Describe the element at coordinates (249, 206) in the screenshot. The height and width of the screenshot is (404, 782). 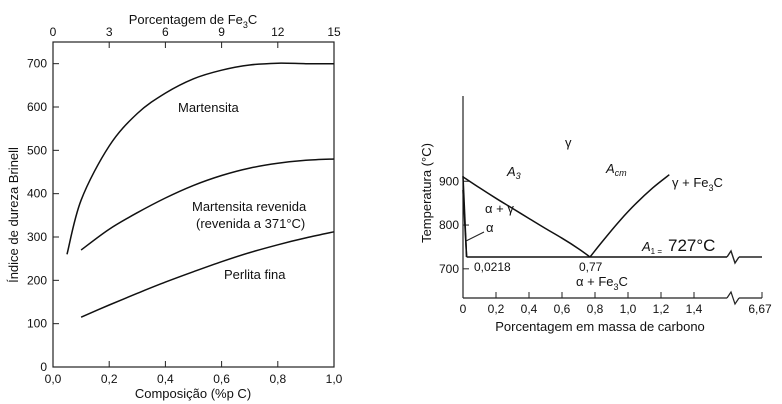
I see `label-martensita-revenida: Martensita revenida` at that location.